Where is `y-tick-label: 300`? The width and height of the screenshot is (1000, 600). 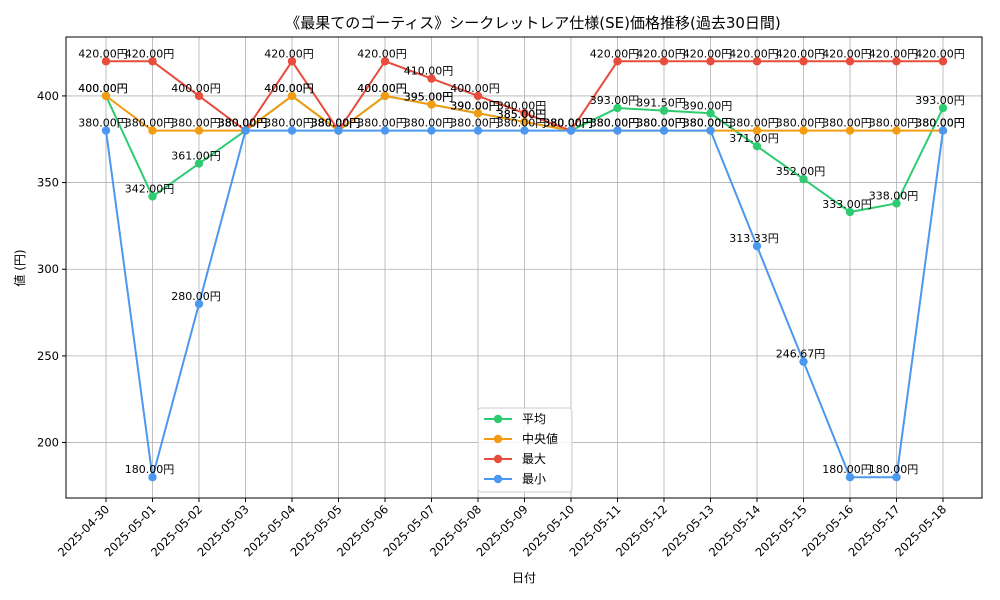 y-tick-label: 300 is located at coordinates (48, 269).